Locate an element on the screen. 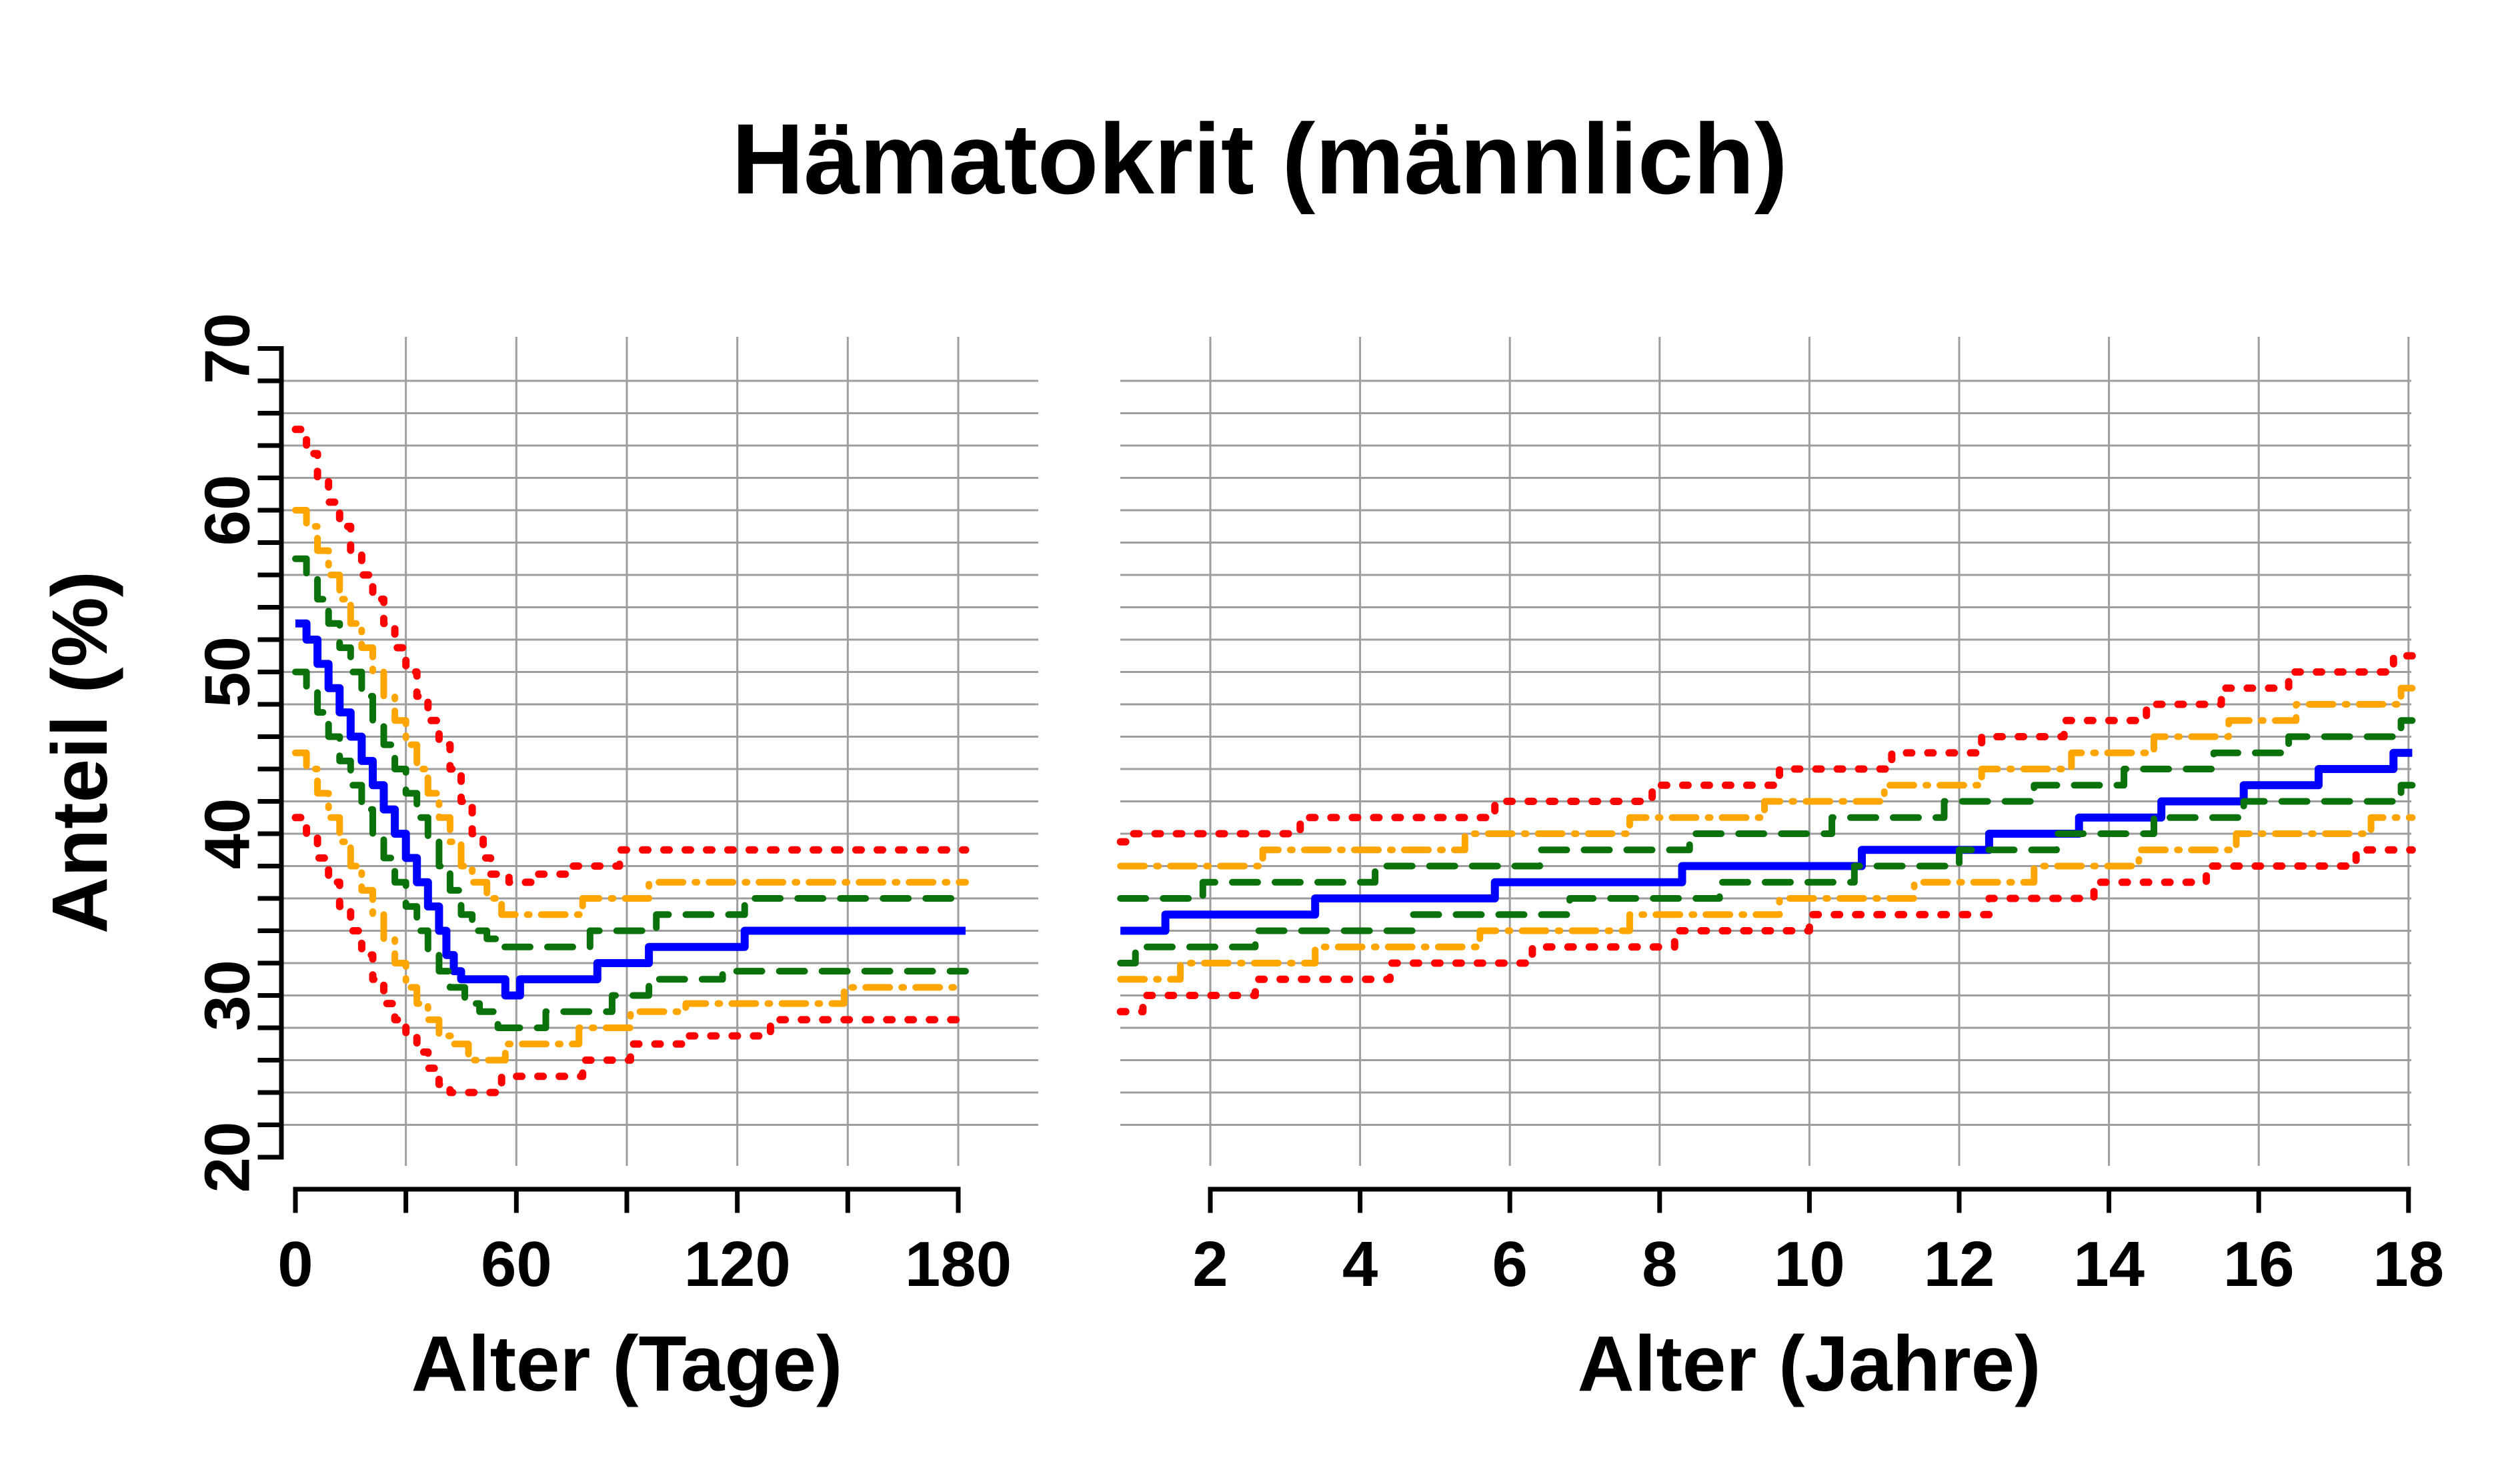 The height and width of the screenshot is (1460, 2520). x-right-tick-label: 18 is located at coordinates (2408, 1264).